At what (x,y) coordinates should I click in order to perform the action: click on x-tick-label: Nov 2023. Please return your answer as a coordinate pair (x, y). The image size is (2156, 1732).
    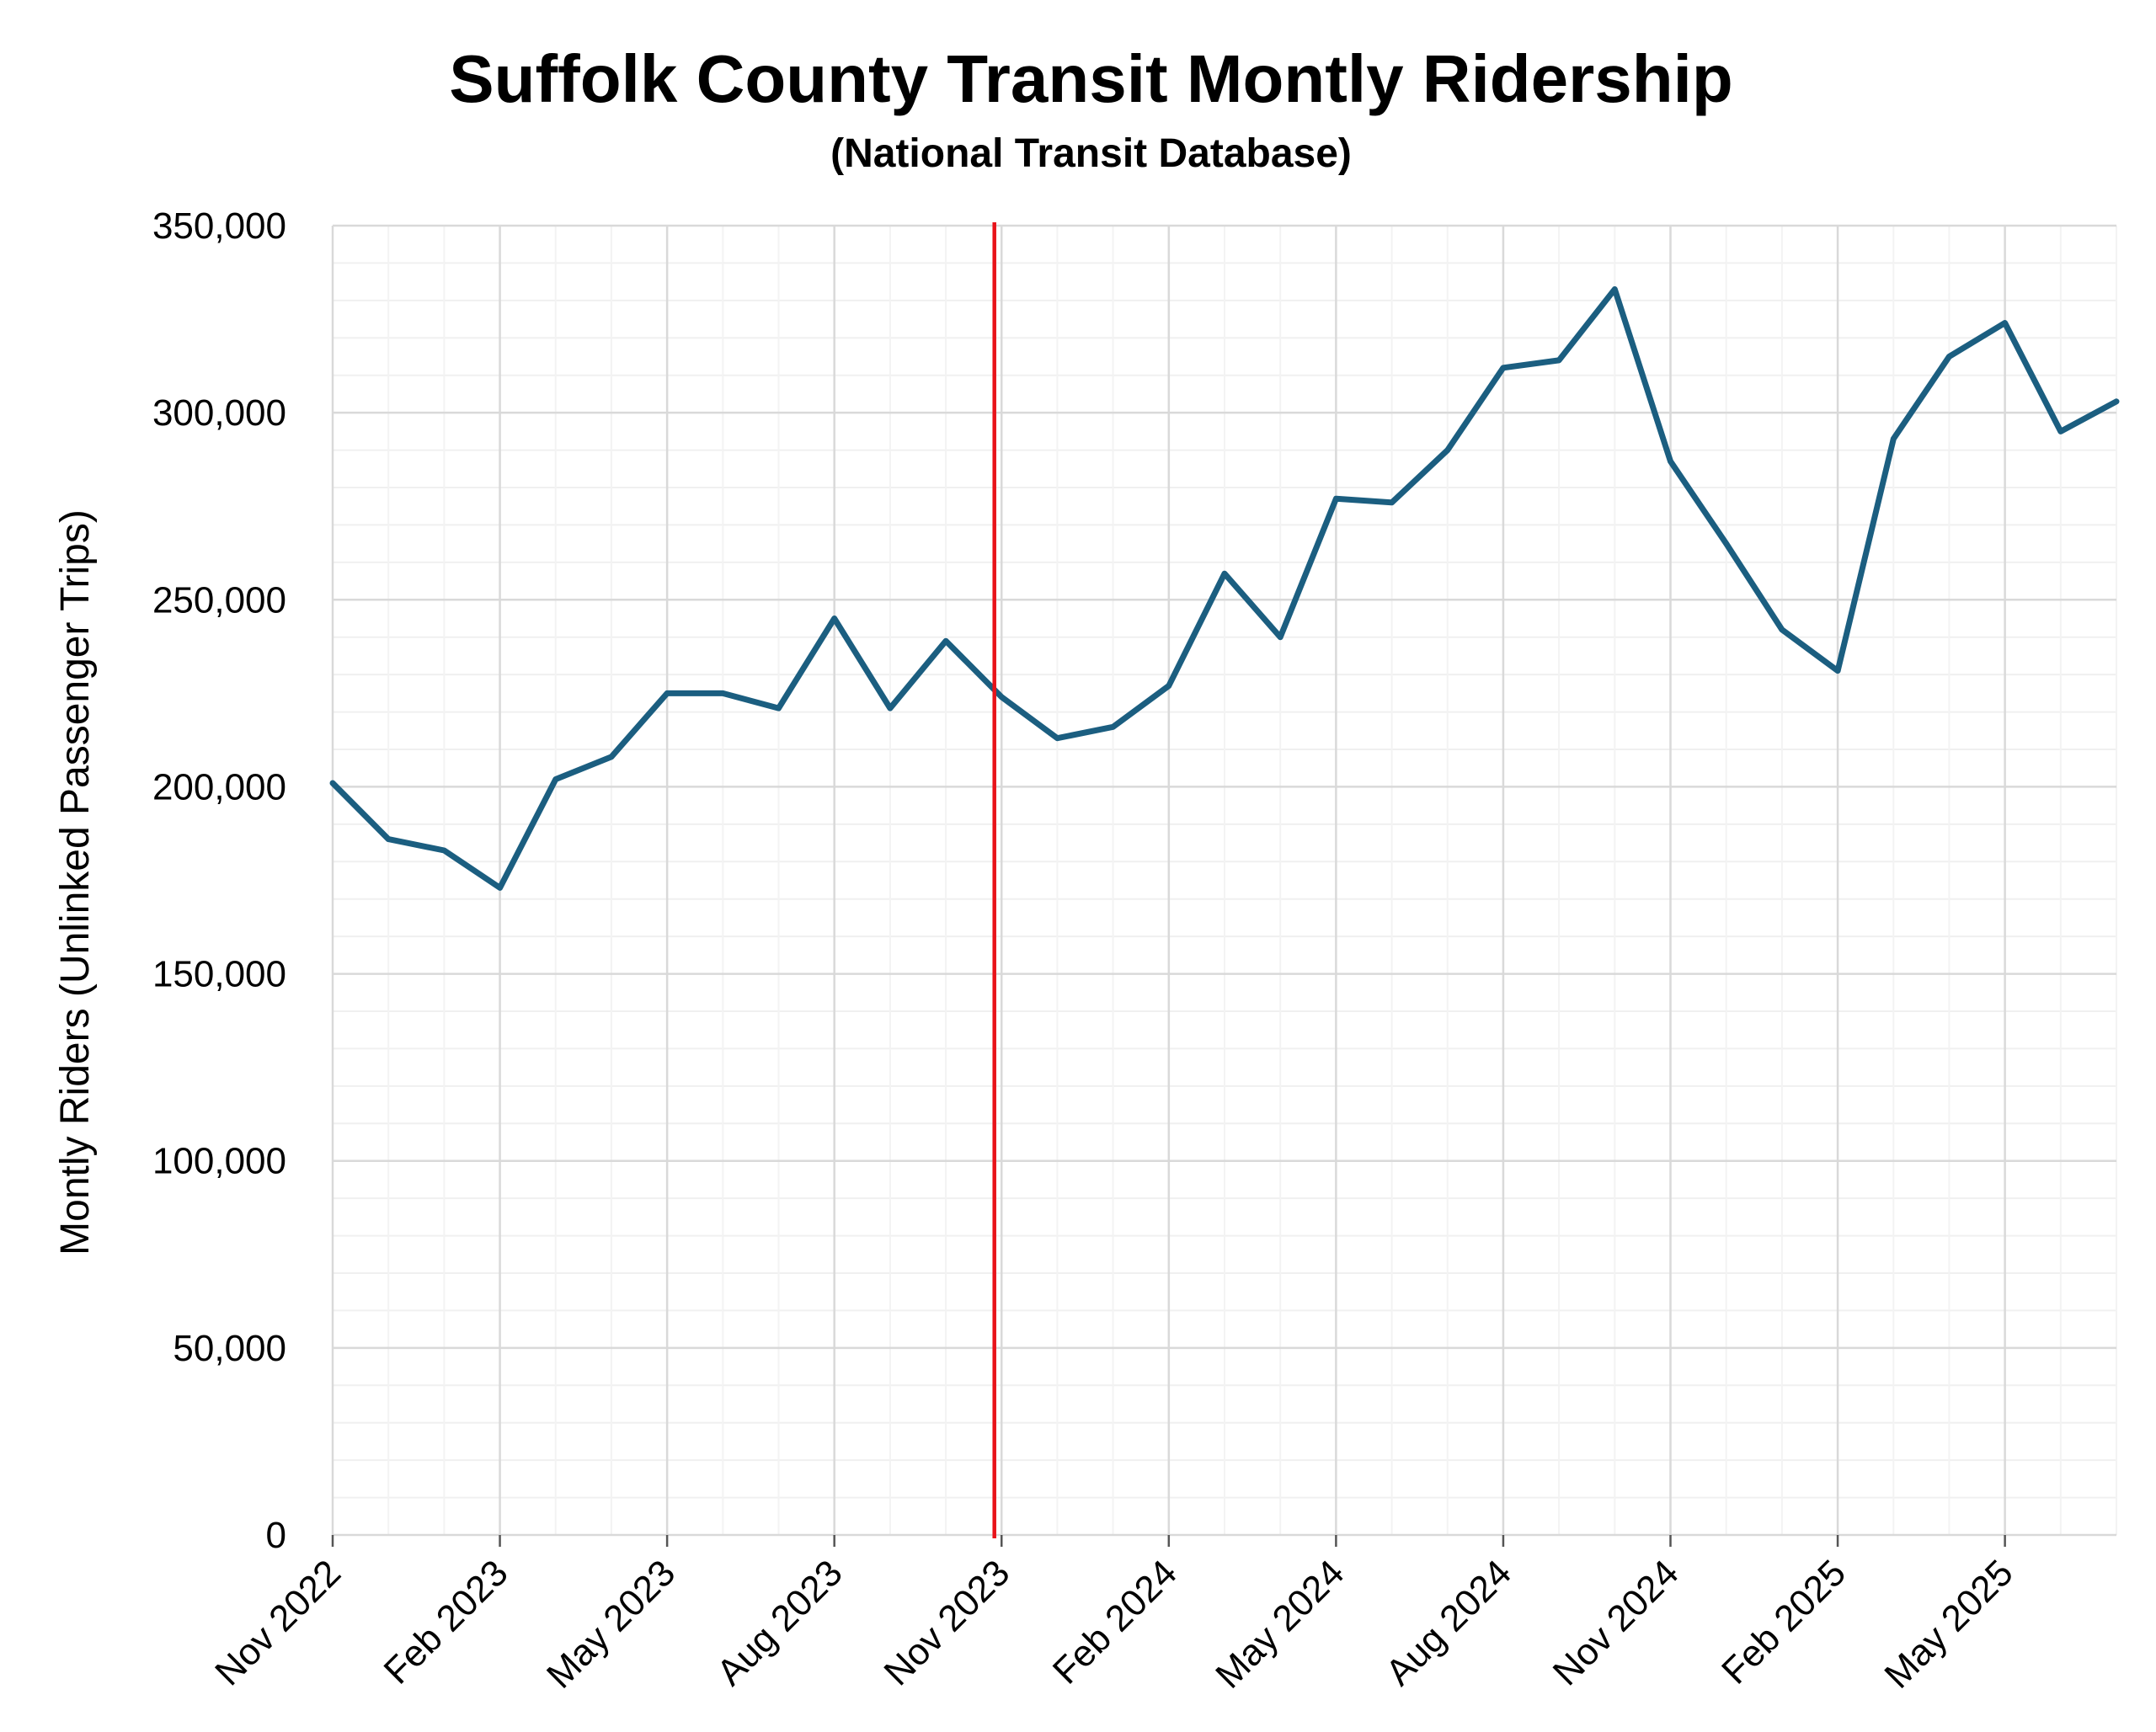
    Looking at the image, I should click on (947, 1623).